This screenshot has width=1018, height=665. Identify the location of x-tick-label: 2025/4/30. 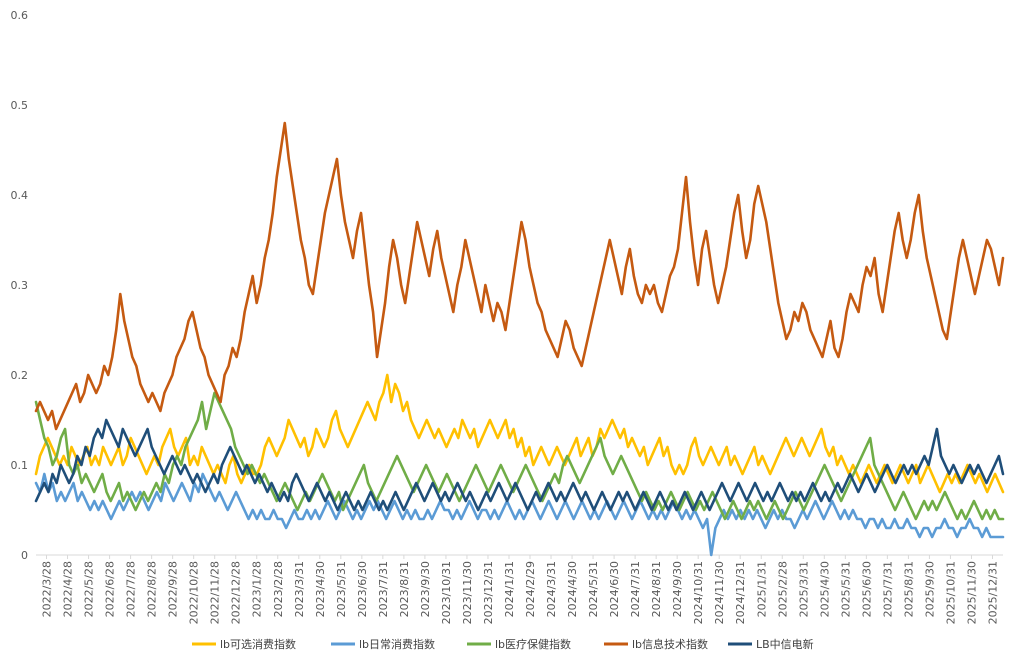
(824, 589).